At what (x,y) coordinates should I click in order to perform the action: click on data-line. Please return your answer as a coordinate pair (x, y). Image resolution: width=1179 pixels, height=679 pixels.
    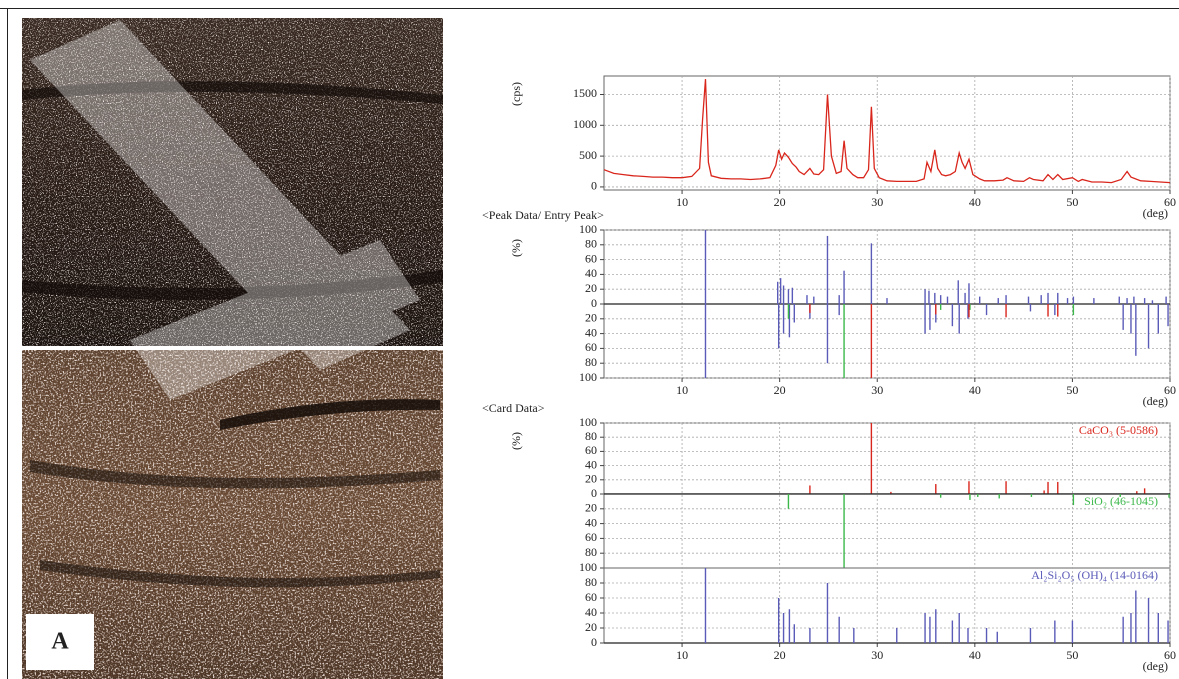
    Looking at the image, I should click on (887, 131).